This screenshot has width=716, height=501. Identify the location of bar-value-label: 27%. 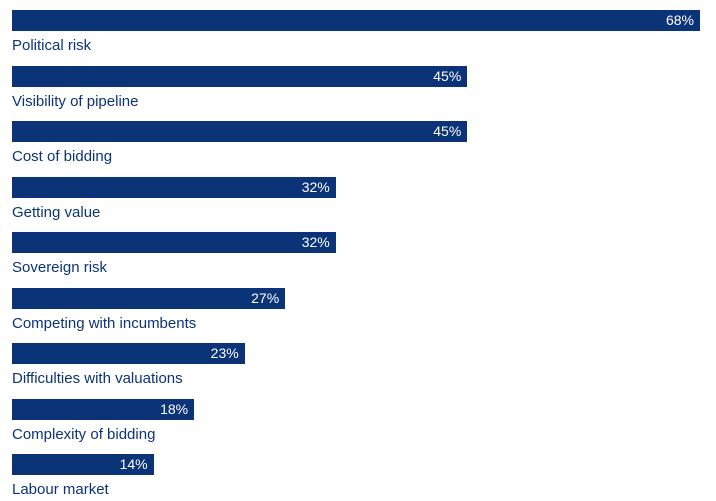
(265, 297).